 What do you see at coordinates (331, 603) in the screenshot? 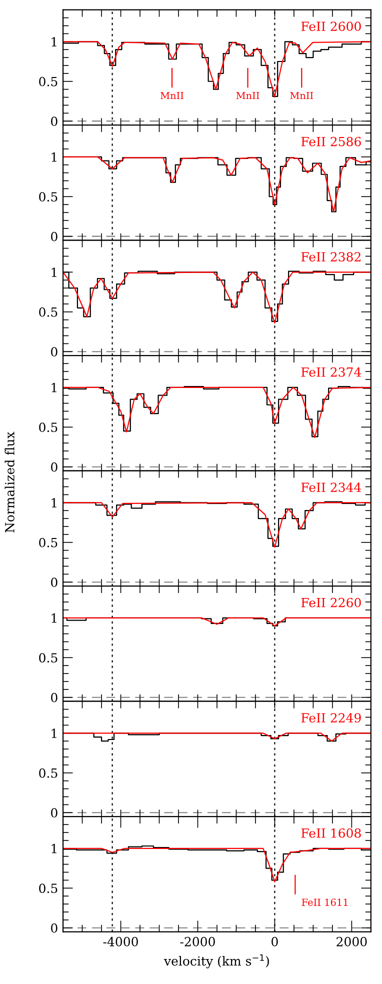
I see `text: FeII 2260` at bounding box center [331, 603].